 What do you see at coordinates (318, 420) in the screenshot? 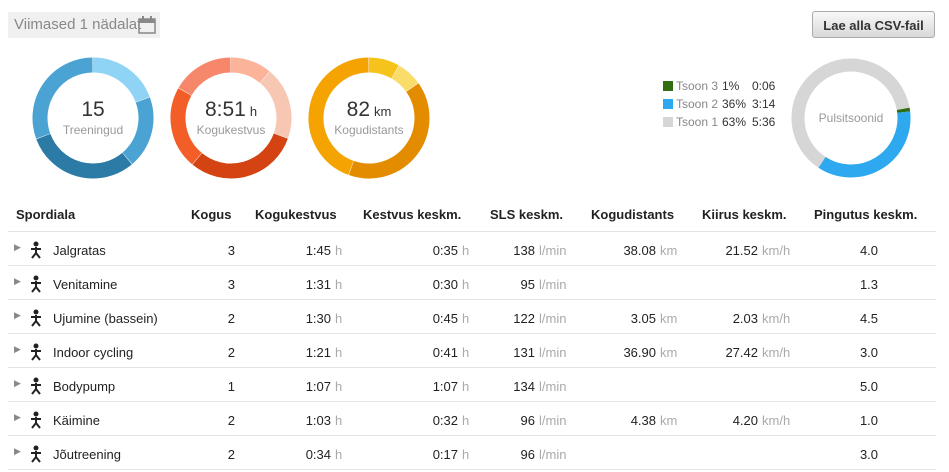
I see `cell-value: 1:03` at bounding box center [318, 420].